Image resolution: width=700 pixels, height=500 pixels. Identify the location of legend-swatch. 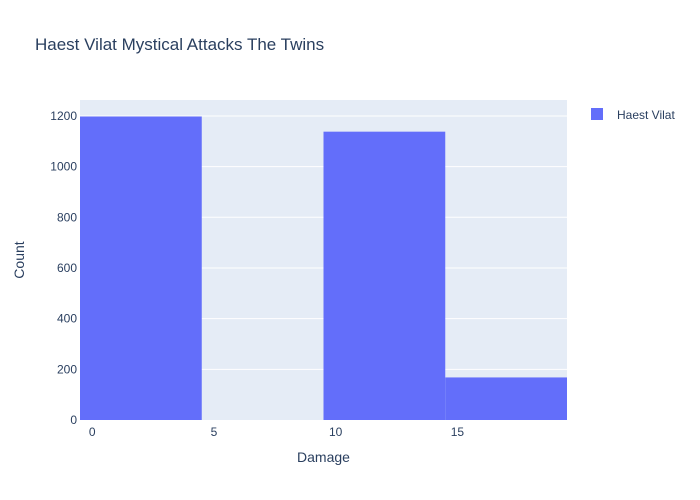
(597, 114).